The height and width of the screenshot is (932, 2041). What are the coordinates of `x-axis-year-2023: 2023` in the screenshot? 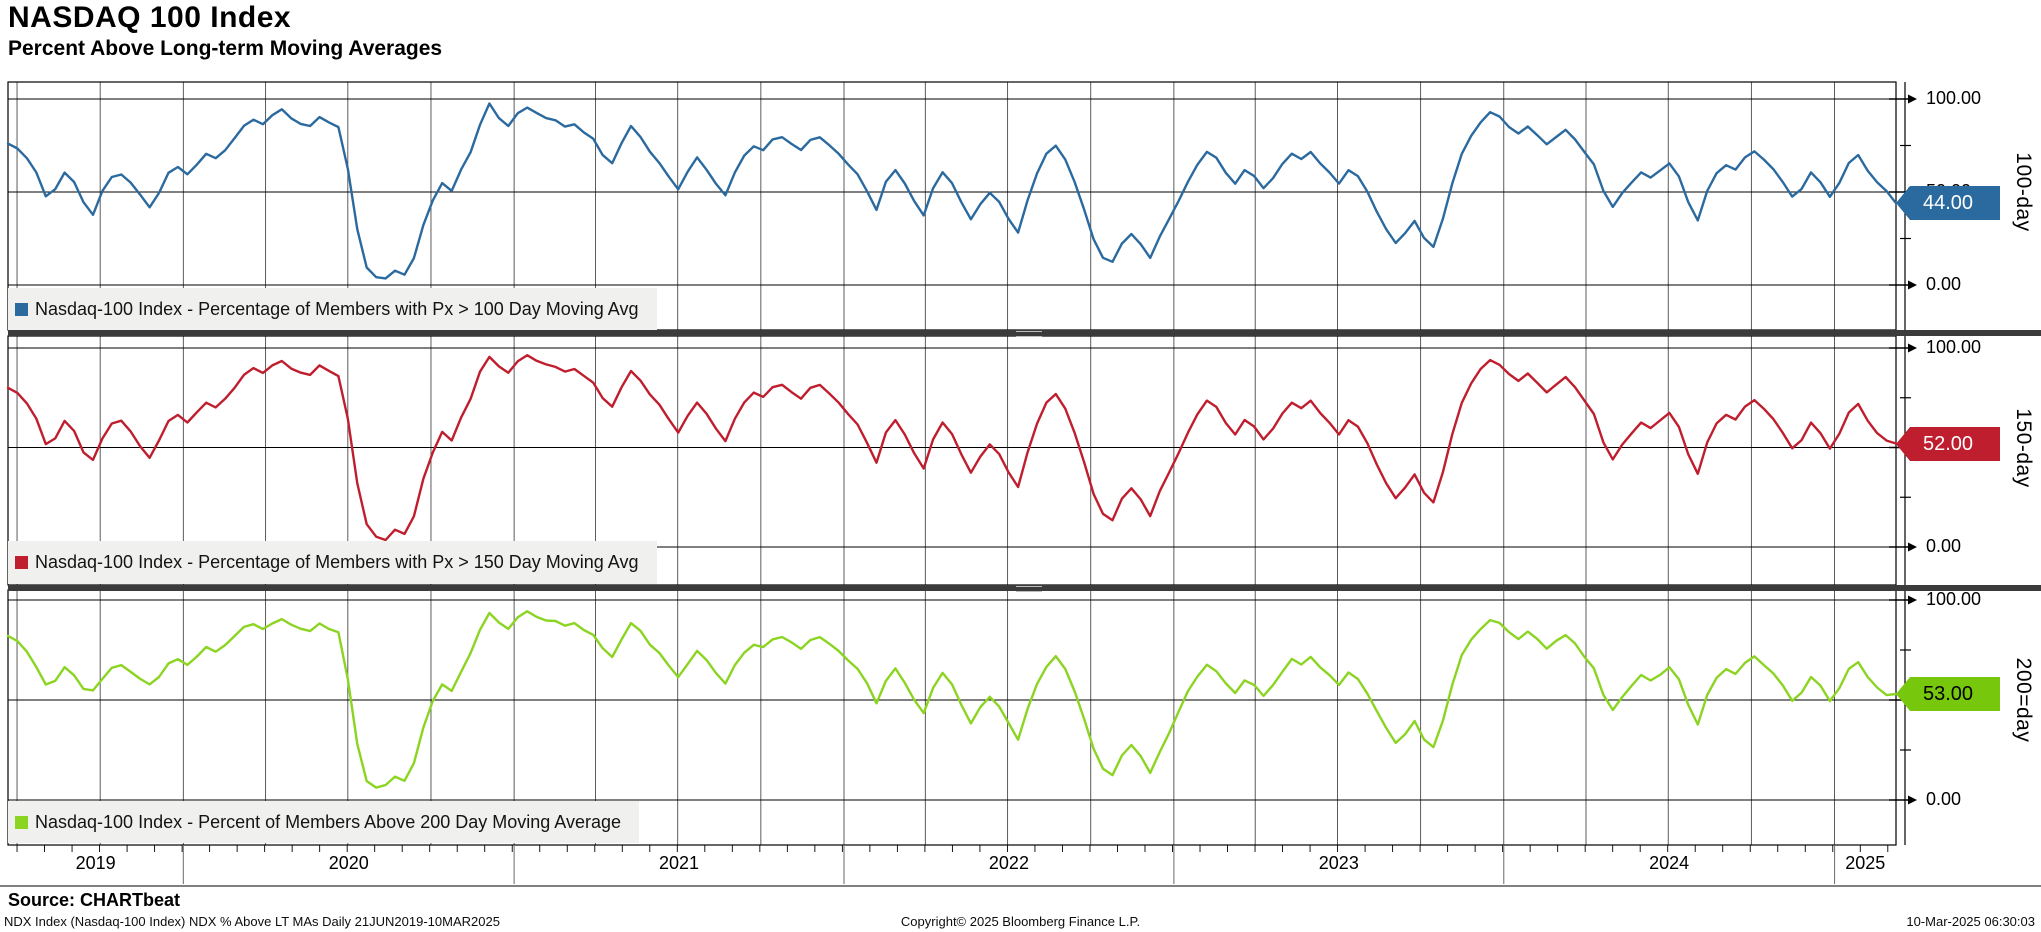 It's located at (1338, 863).